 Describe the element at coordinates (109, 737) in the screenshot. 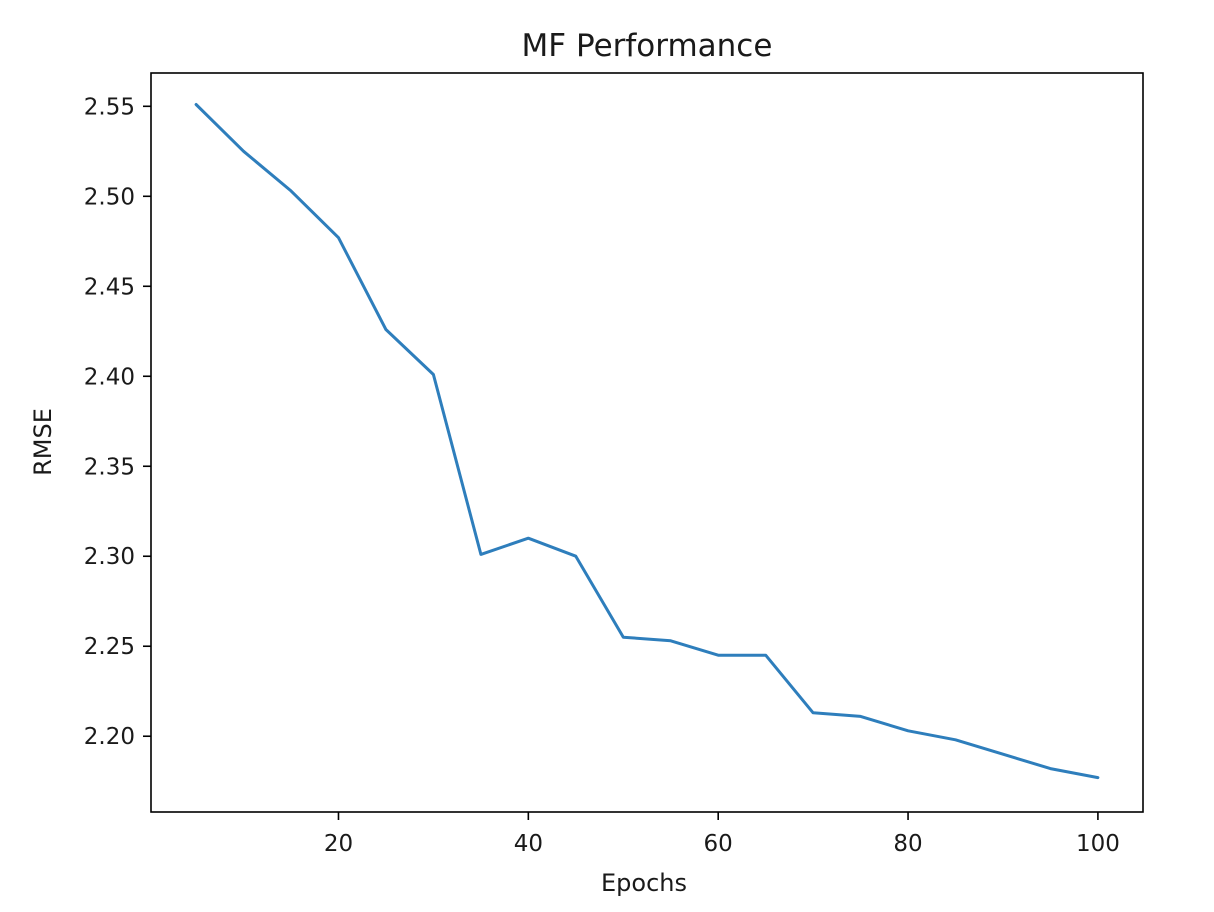

I see `y-tick-label: 2.20` at that location.